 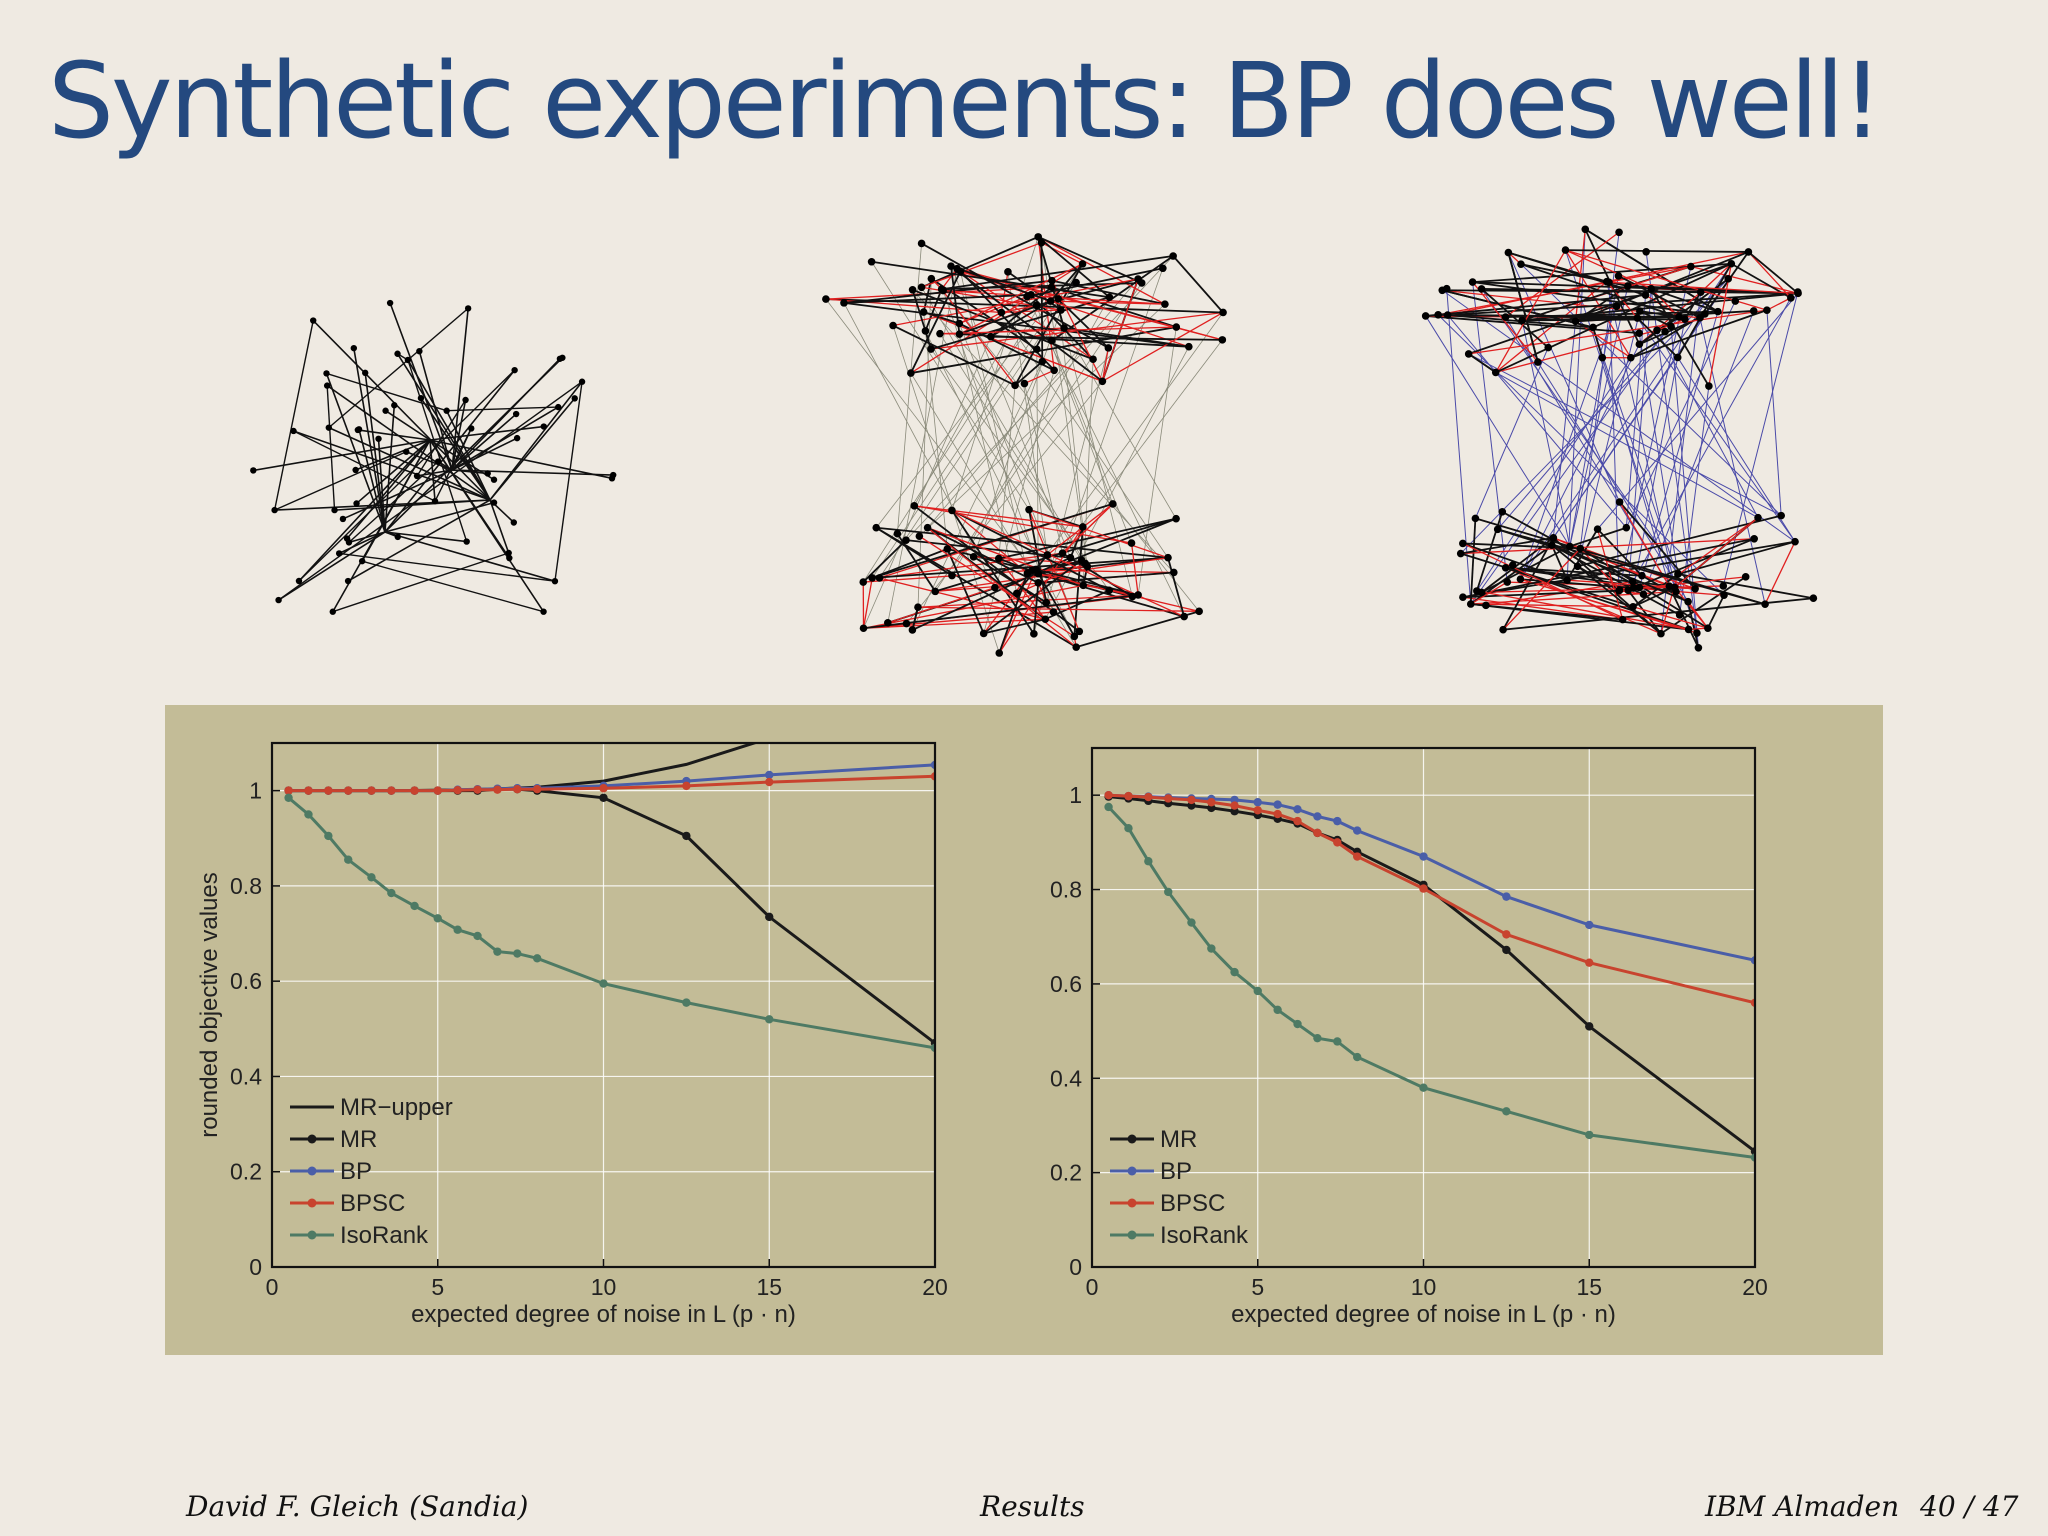 I want to click on slide-title: Synthetic experiments: BP does well!, so click(x=965, y=101).